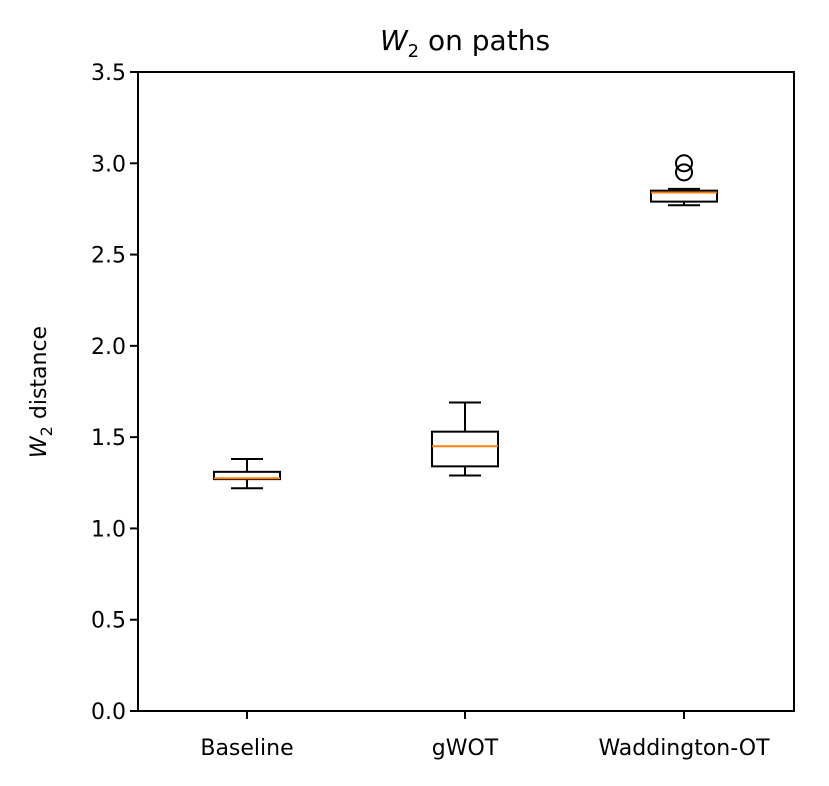  Describe the element at coordinates (108, 621) in the screenshot. I see `y-tick-label-1: 0.5` at that location.